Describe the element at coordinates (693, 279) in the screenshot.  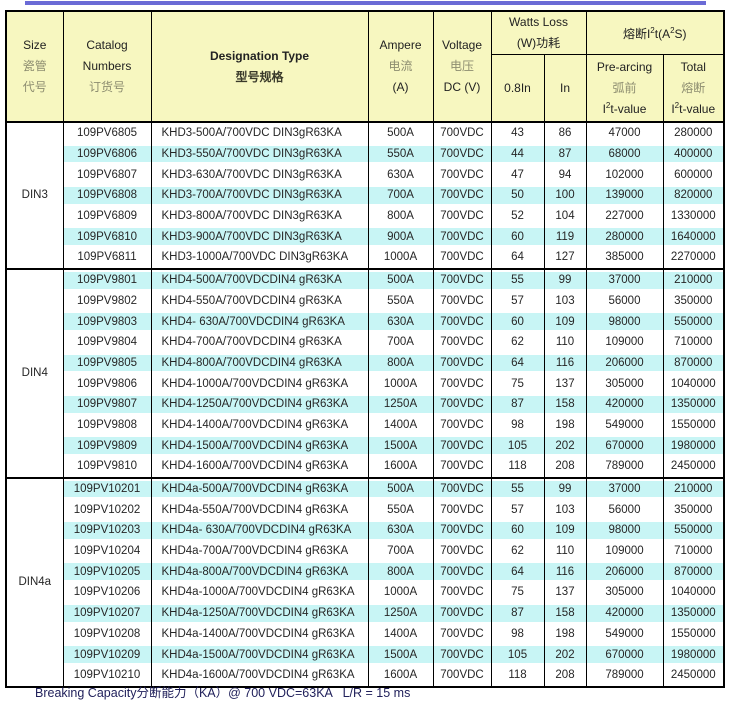
I see `cell-total-i2t: 210000` at that location.